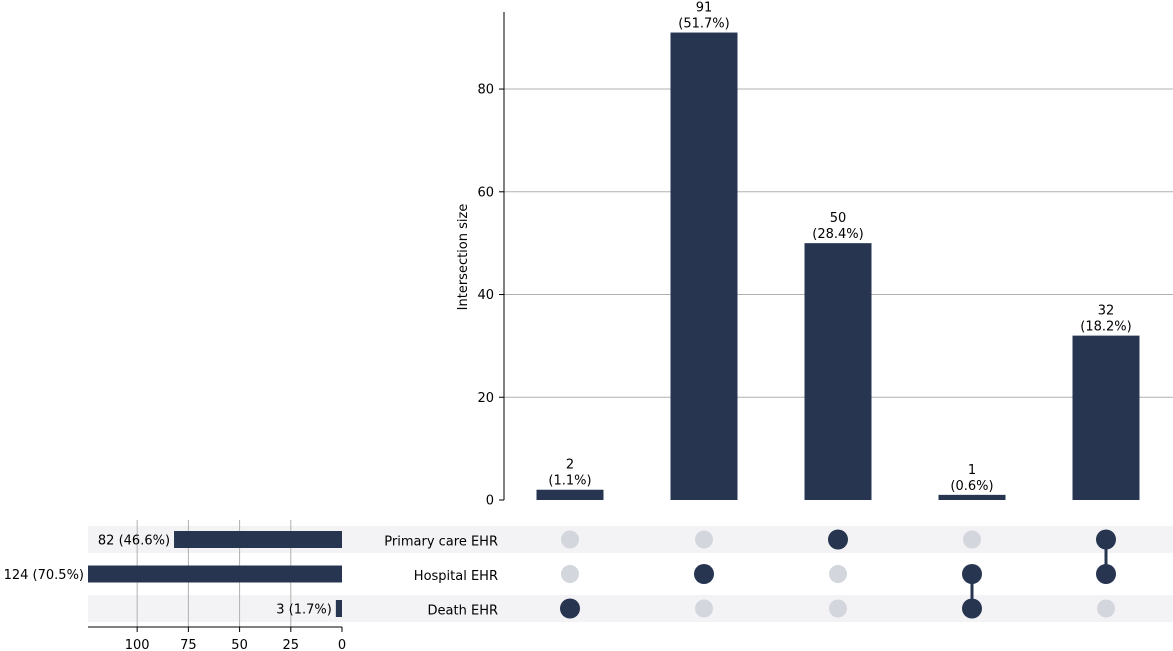 This screenshot has height=651, width=1173. What do you see at coordinates (971, 486) in the screenshot?
I see `bar-percent-label: (0.6%)` at bounding box center [971, 486].